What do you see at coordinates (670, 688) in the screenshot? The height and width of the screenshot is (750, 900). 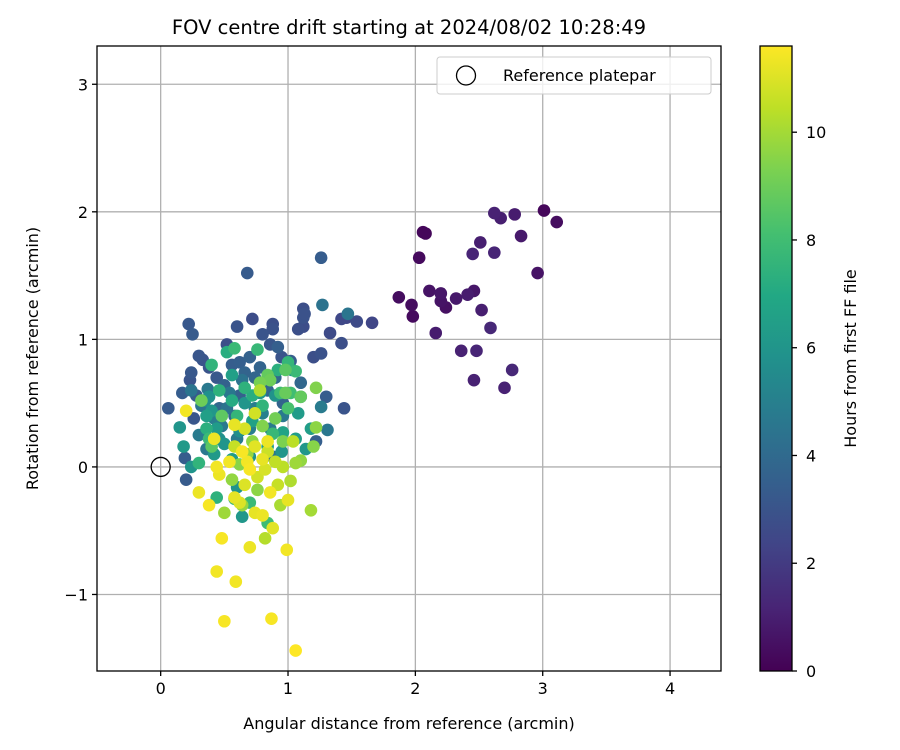 I see `x-tick-label: 4` at bounding box center [670, 688].